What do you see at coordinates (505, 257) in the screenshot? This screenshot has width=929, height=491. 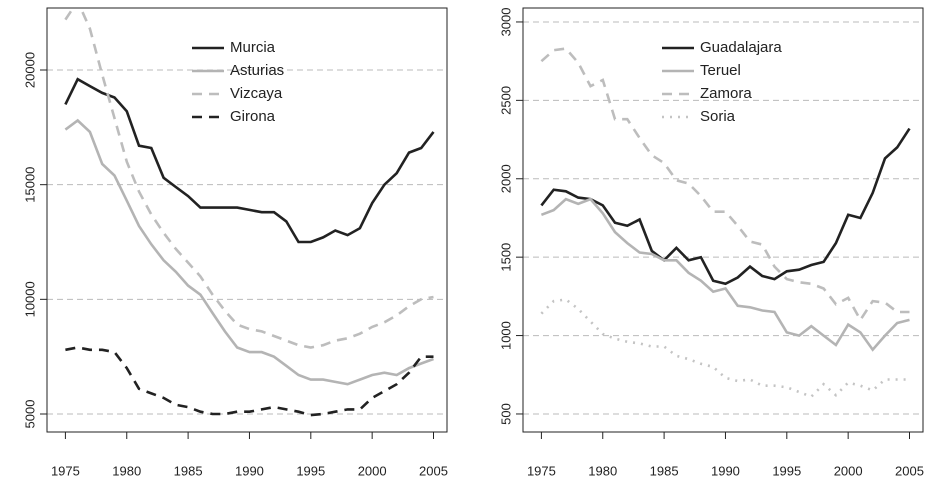 I see `y-tick-label: 1500` at bounding box center [505, 257].